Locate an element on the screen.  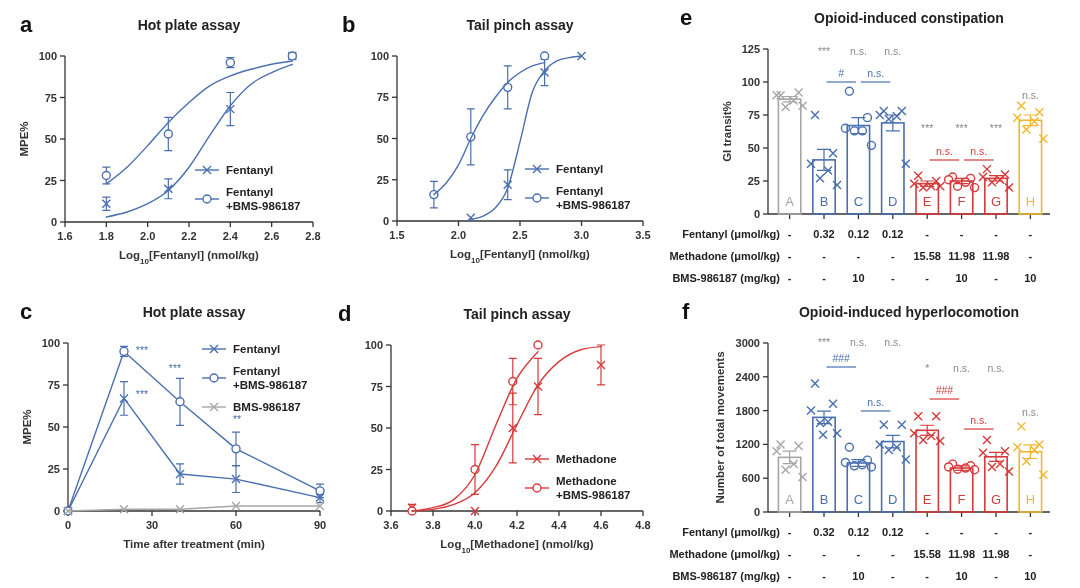
text: b is located at coordinates (349, 24).